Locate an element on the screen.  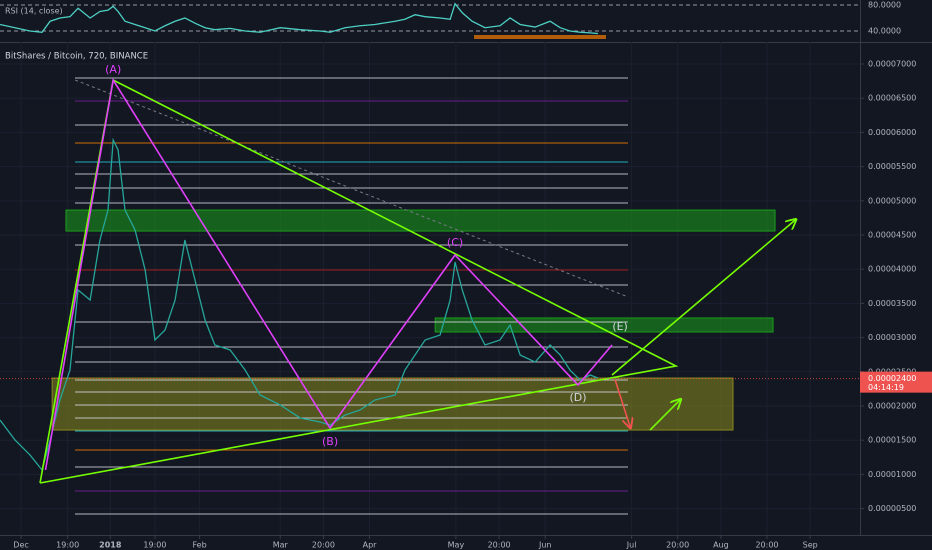
x-tick-label: Sep is located at coordinates (810, 545).